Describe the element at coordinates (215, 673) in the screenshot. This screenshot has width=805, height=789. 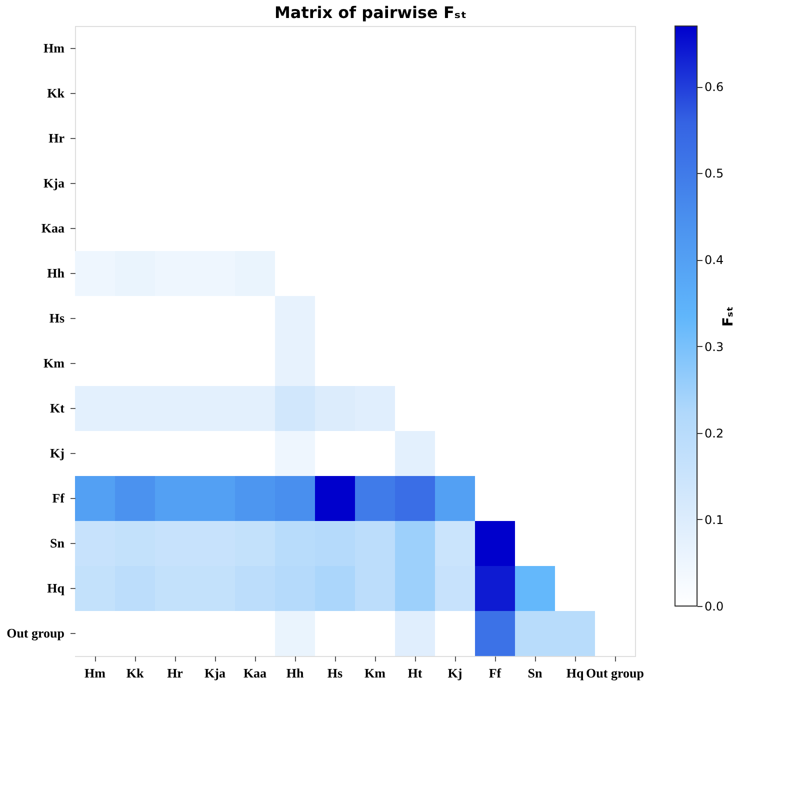
I see `x-tick-label: Kja` at that location.